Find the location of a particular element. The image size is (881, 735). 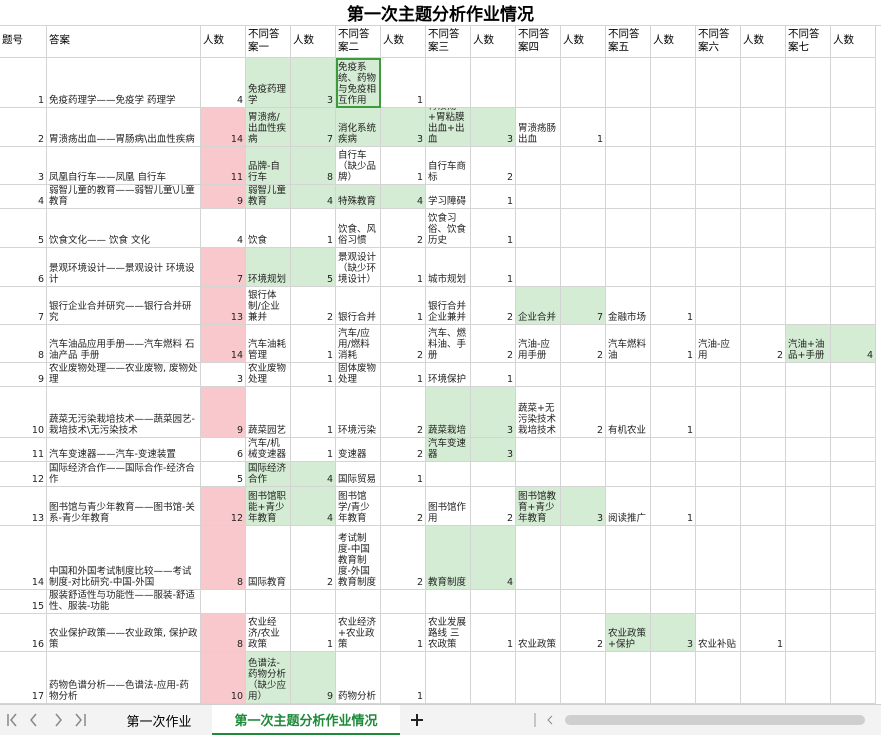

answer-cell: 自行车商标 is located at coordinates (448, 166).